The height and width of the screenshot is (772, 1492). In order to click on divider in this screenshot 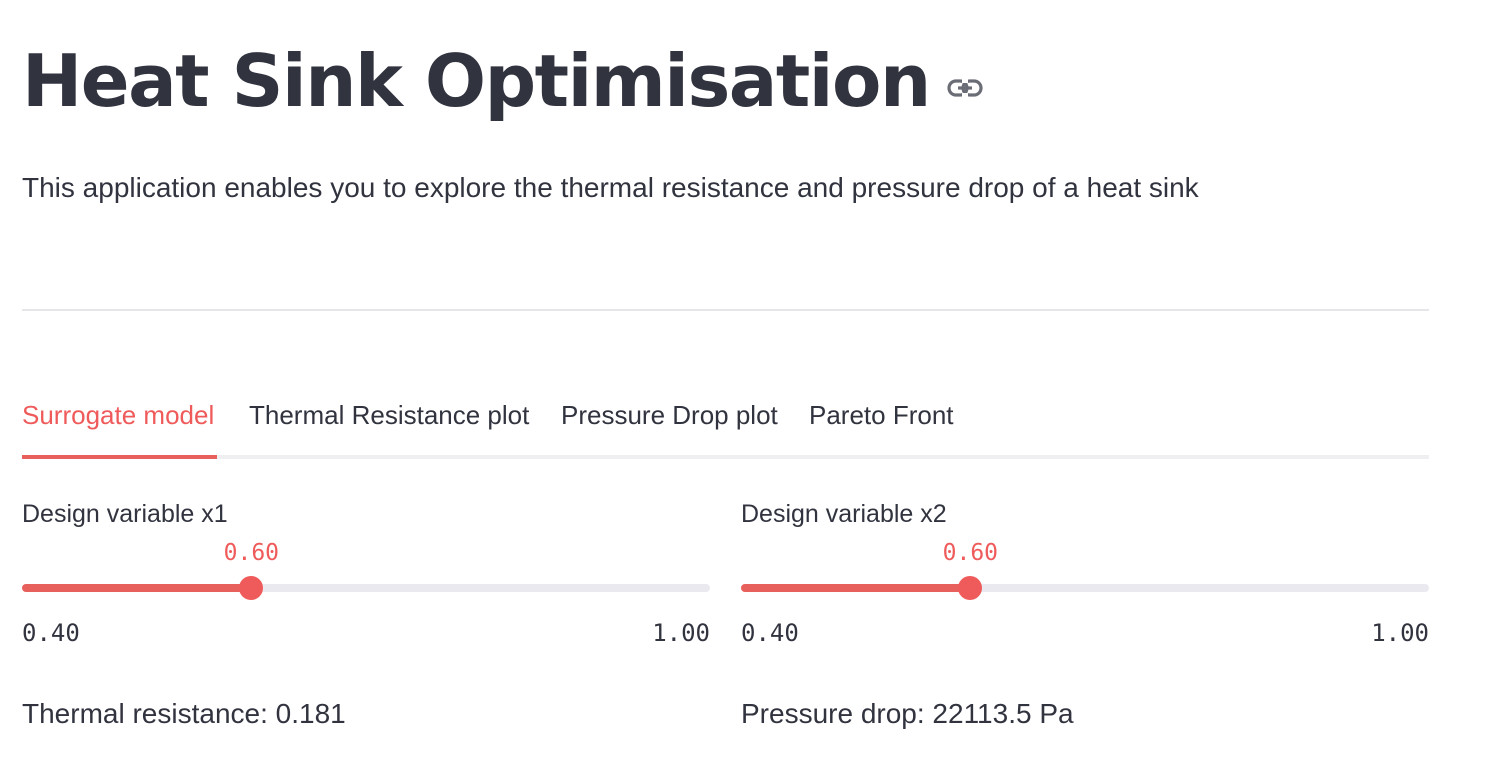, I will do `click(725, 310)`.